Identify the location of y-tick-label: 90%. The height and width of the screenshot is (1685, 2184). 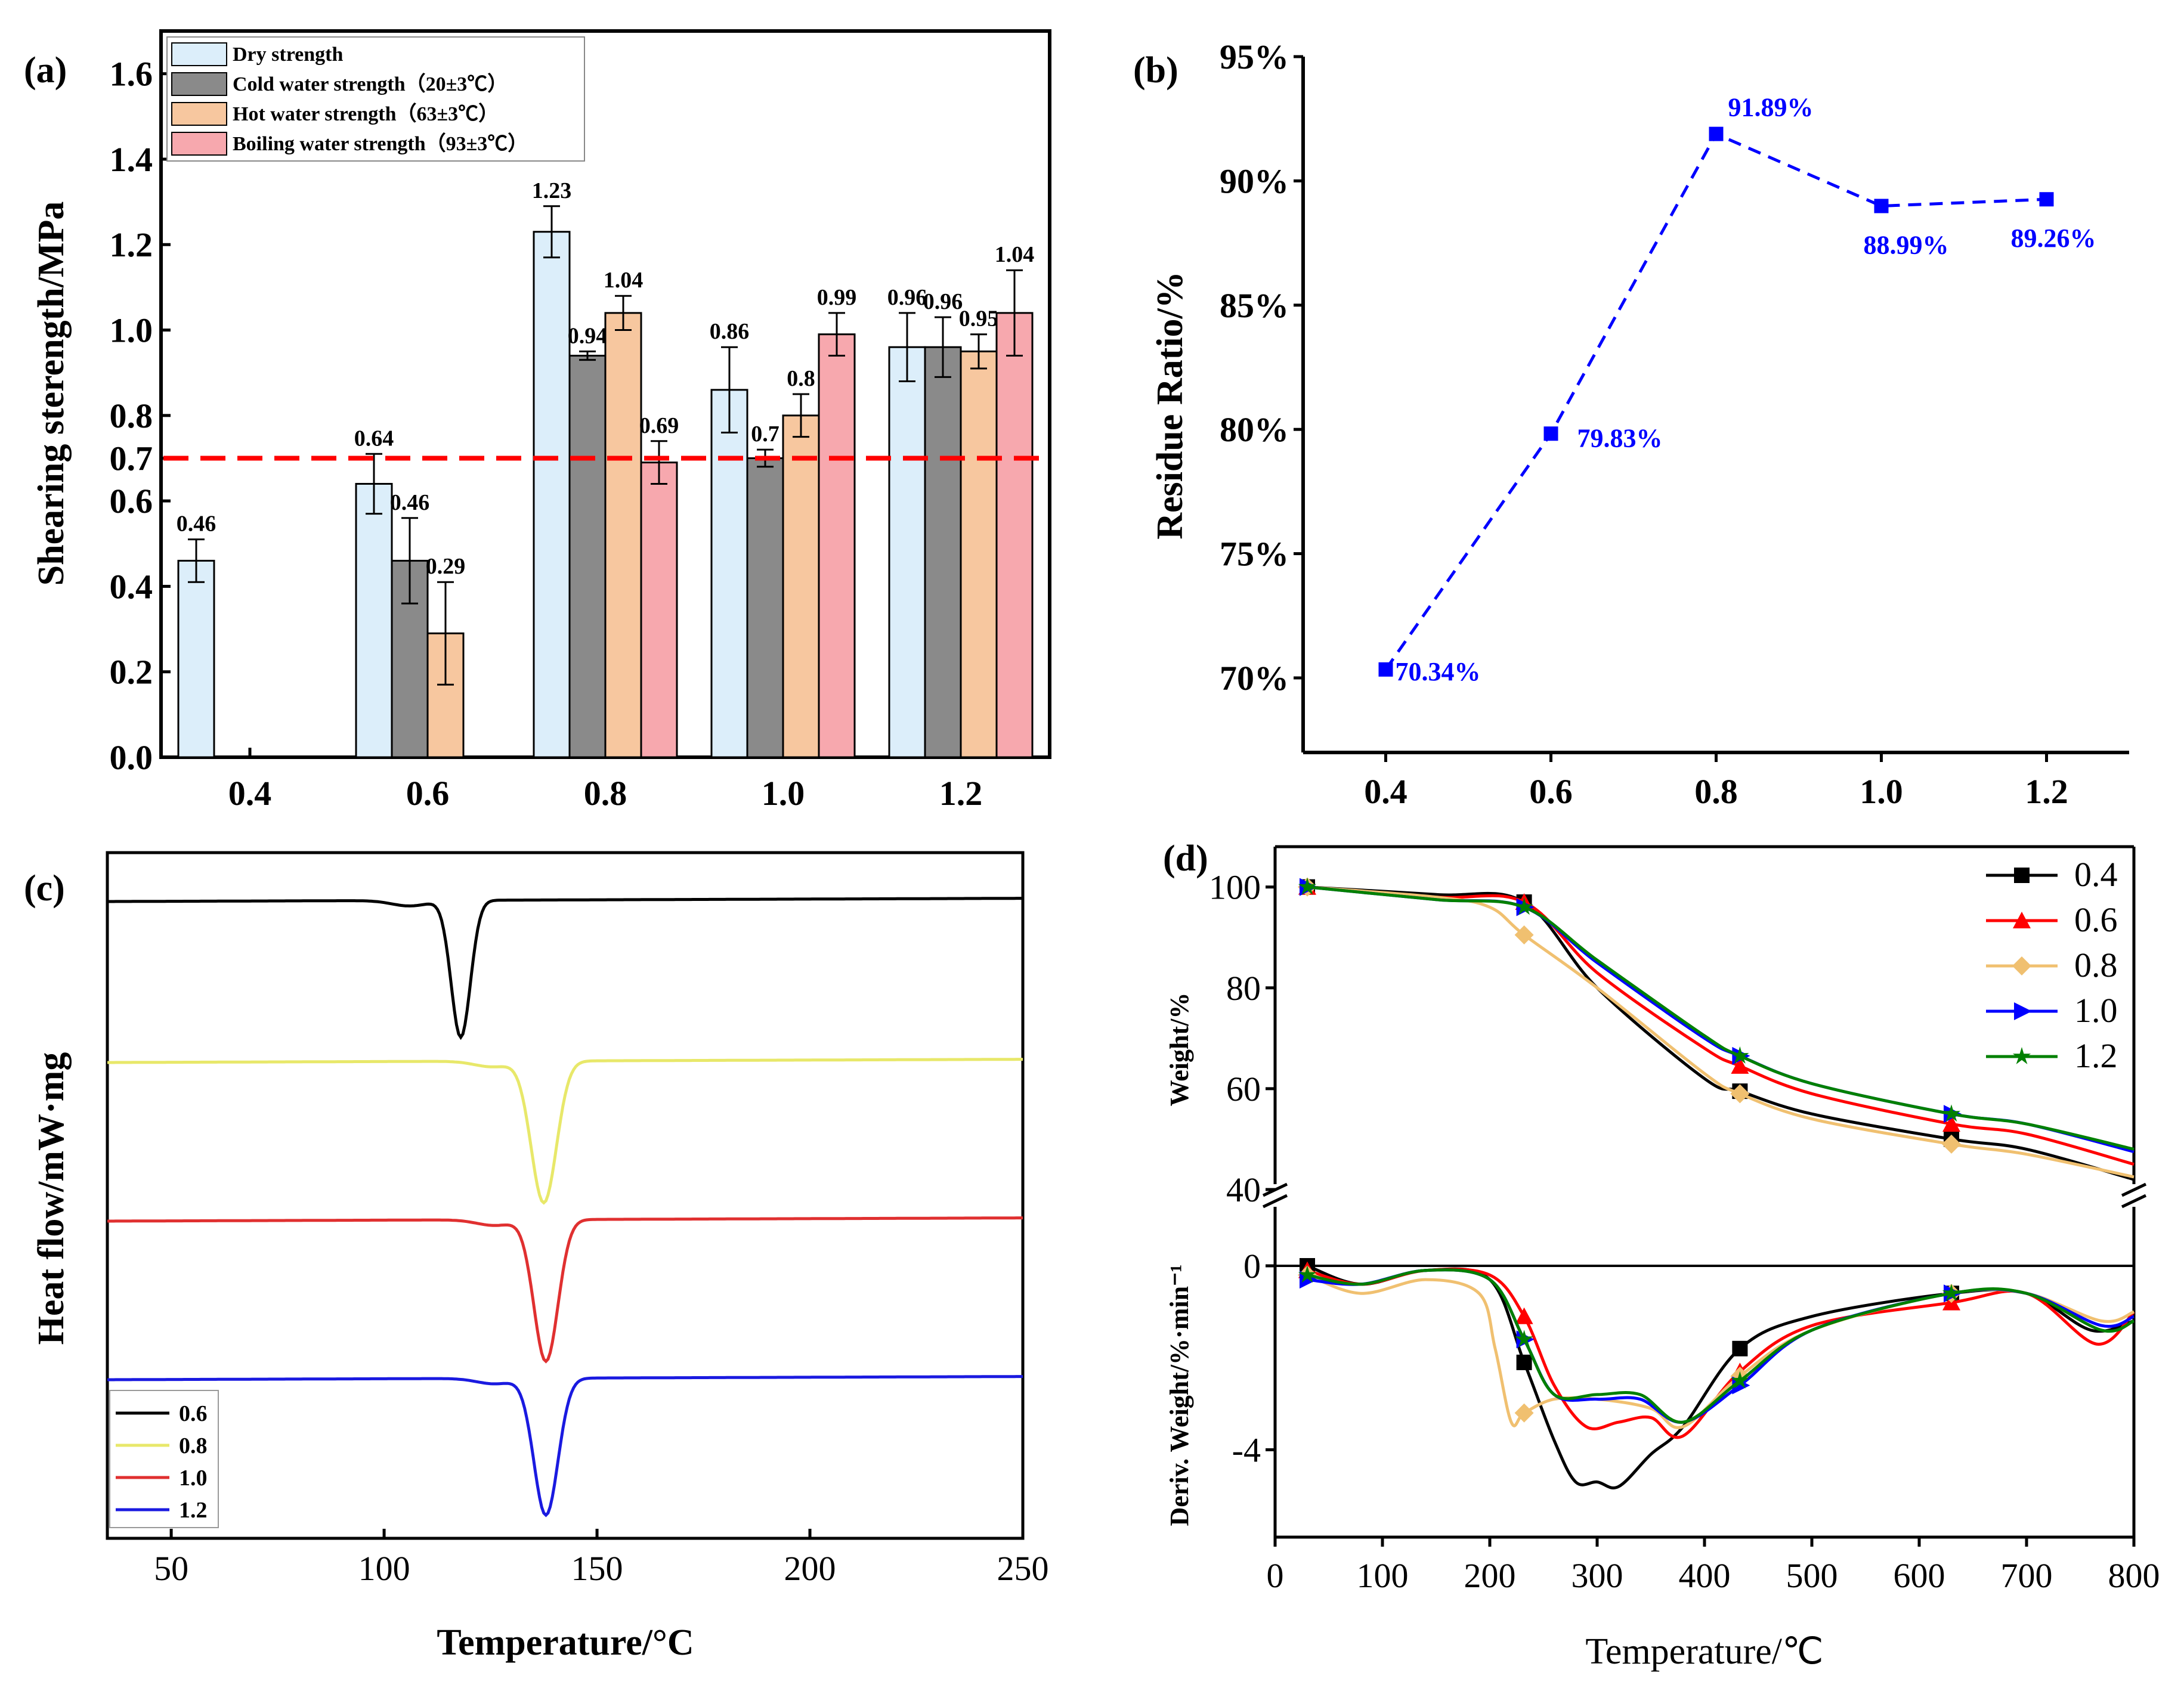
(1254, 181).